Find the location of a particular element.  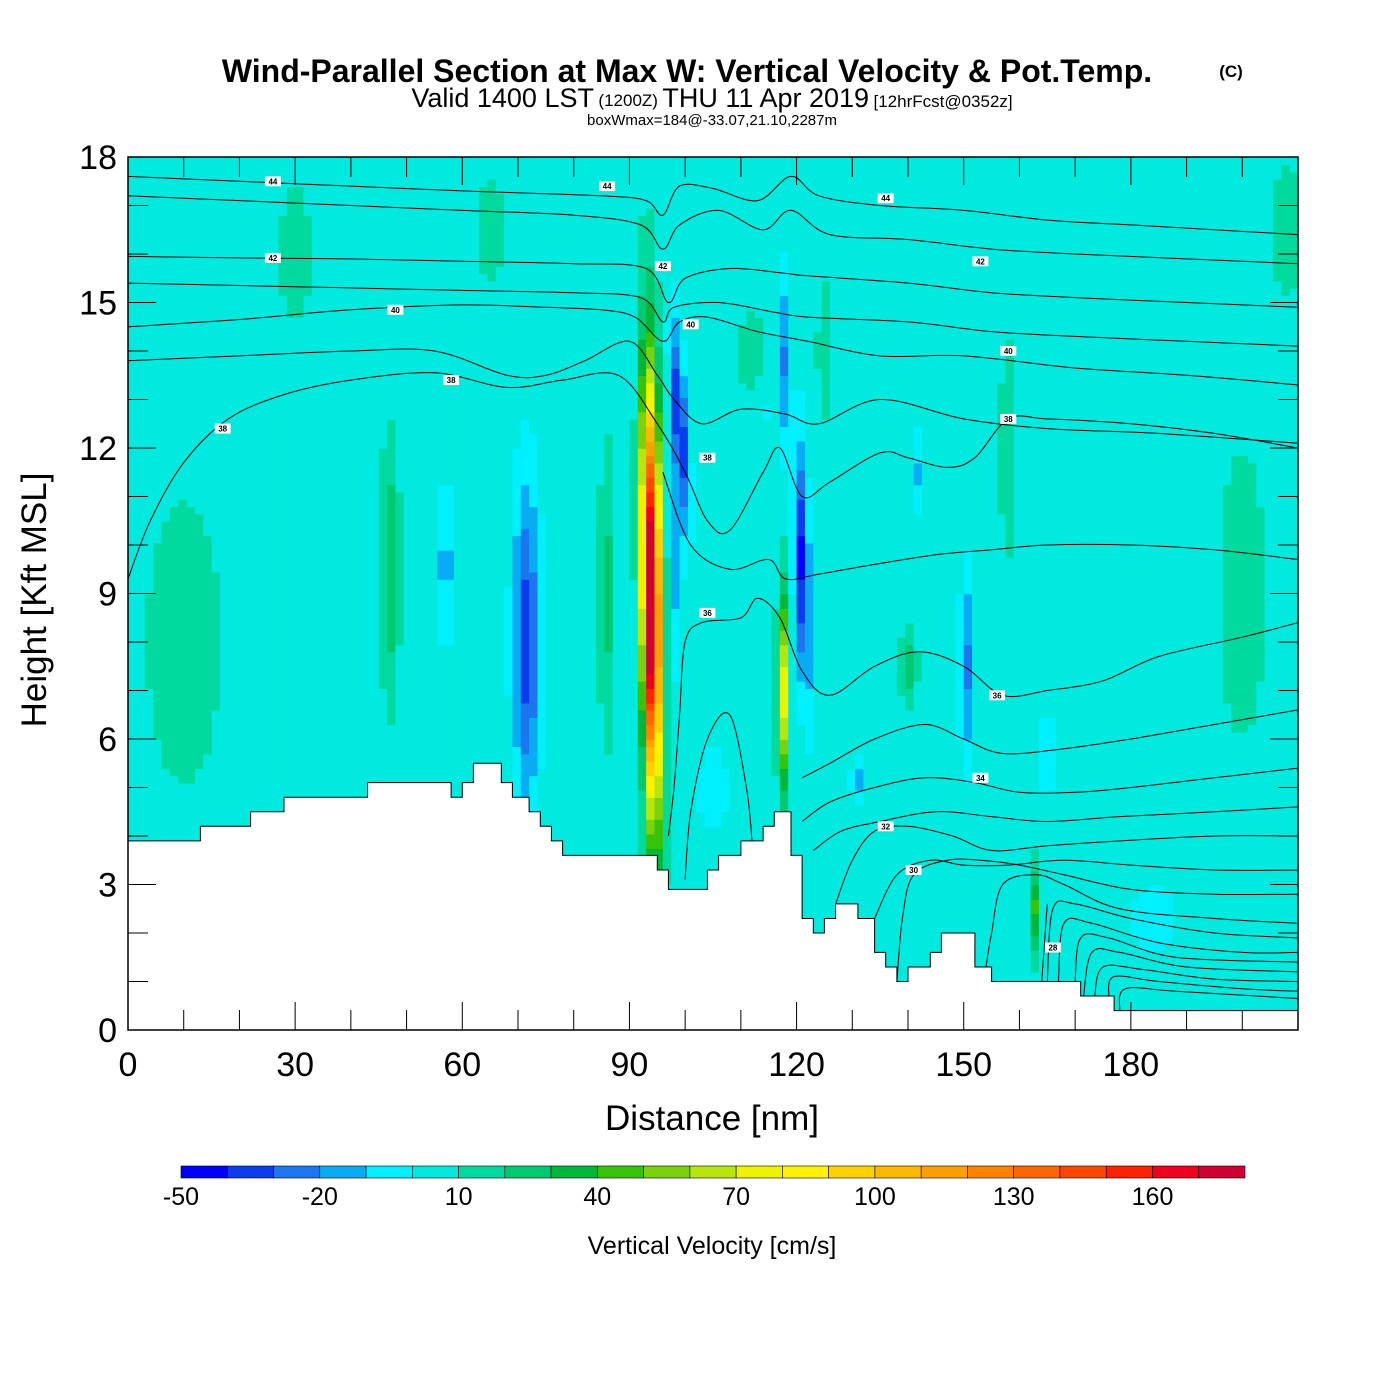

forecast-tag: [12hrFcst@0352z] is located at coordinates (942, 101).